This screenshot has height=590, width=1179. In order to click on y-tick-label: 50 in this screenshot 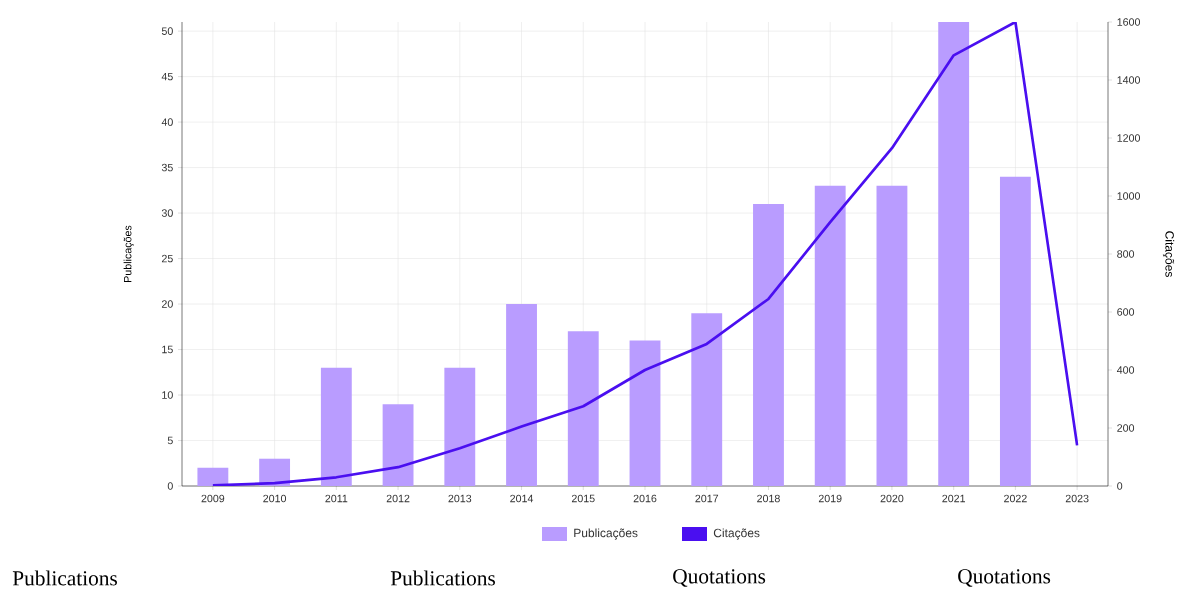, I will do `click(167, 31)`.